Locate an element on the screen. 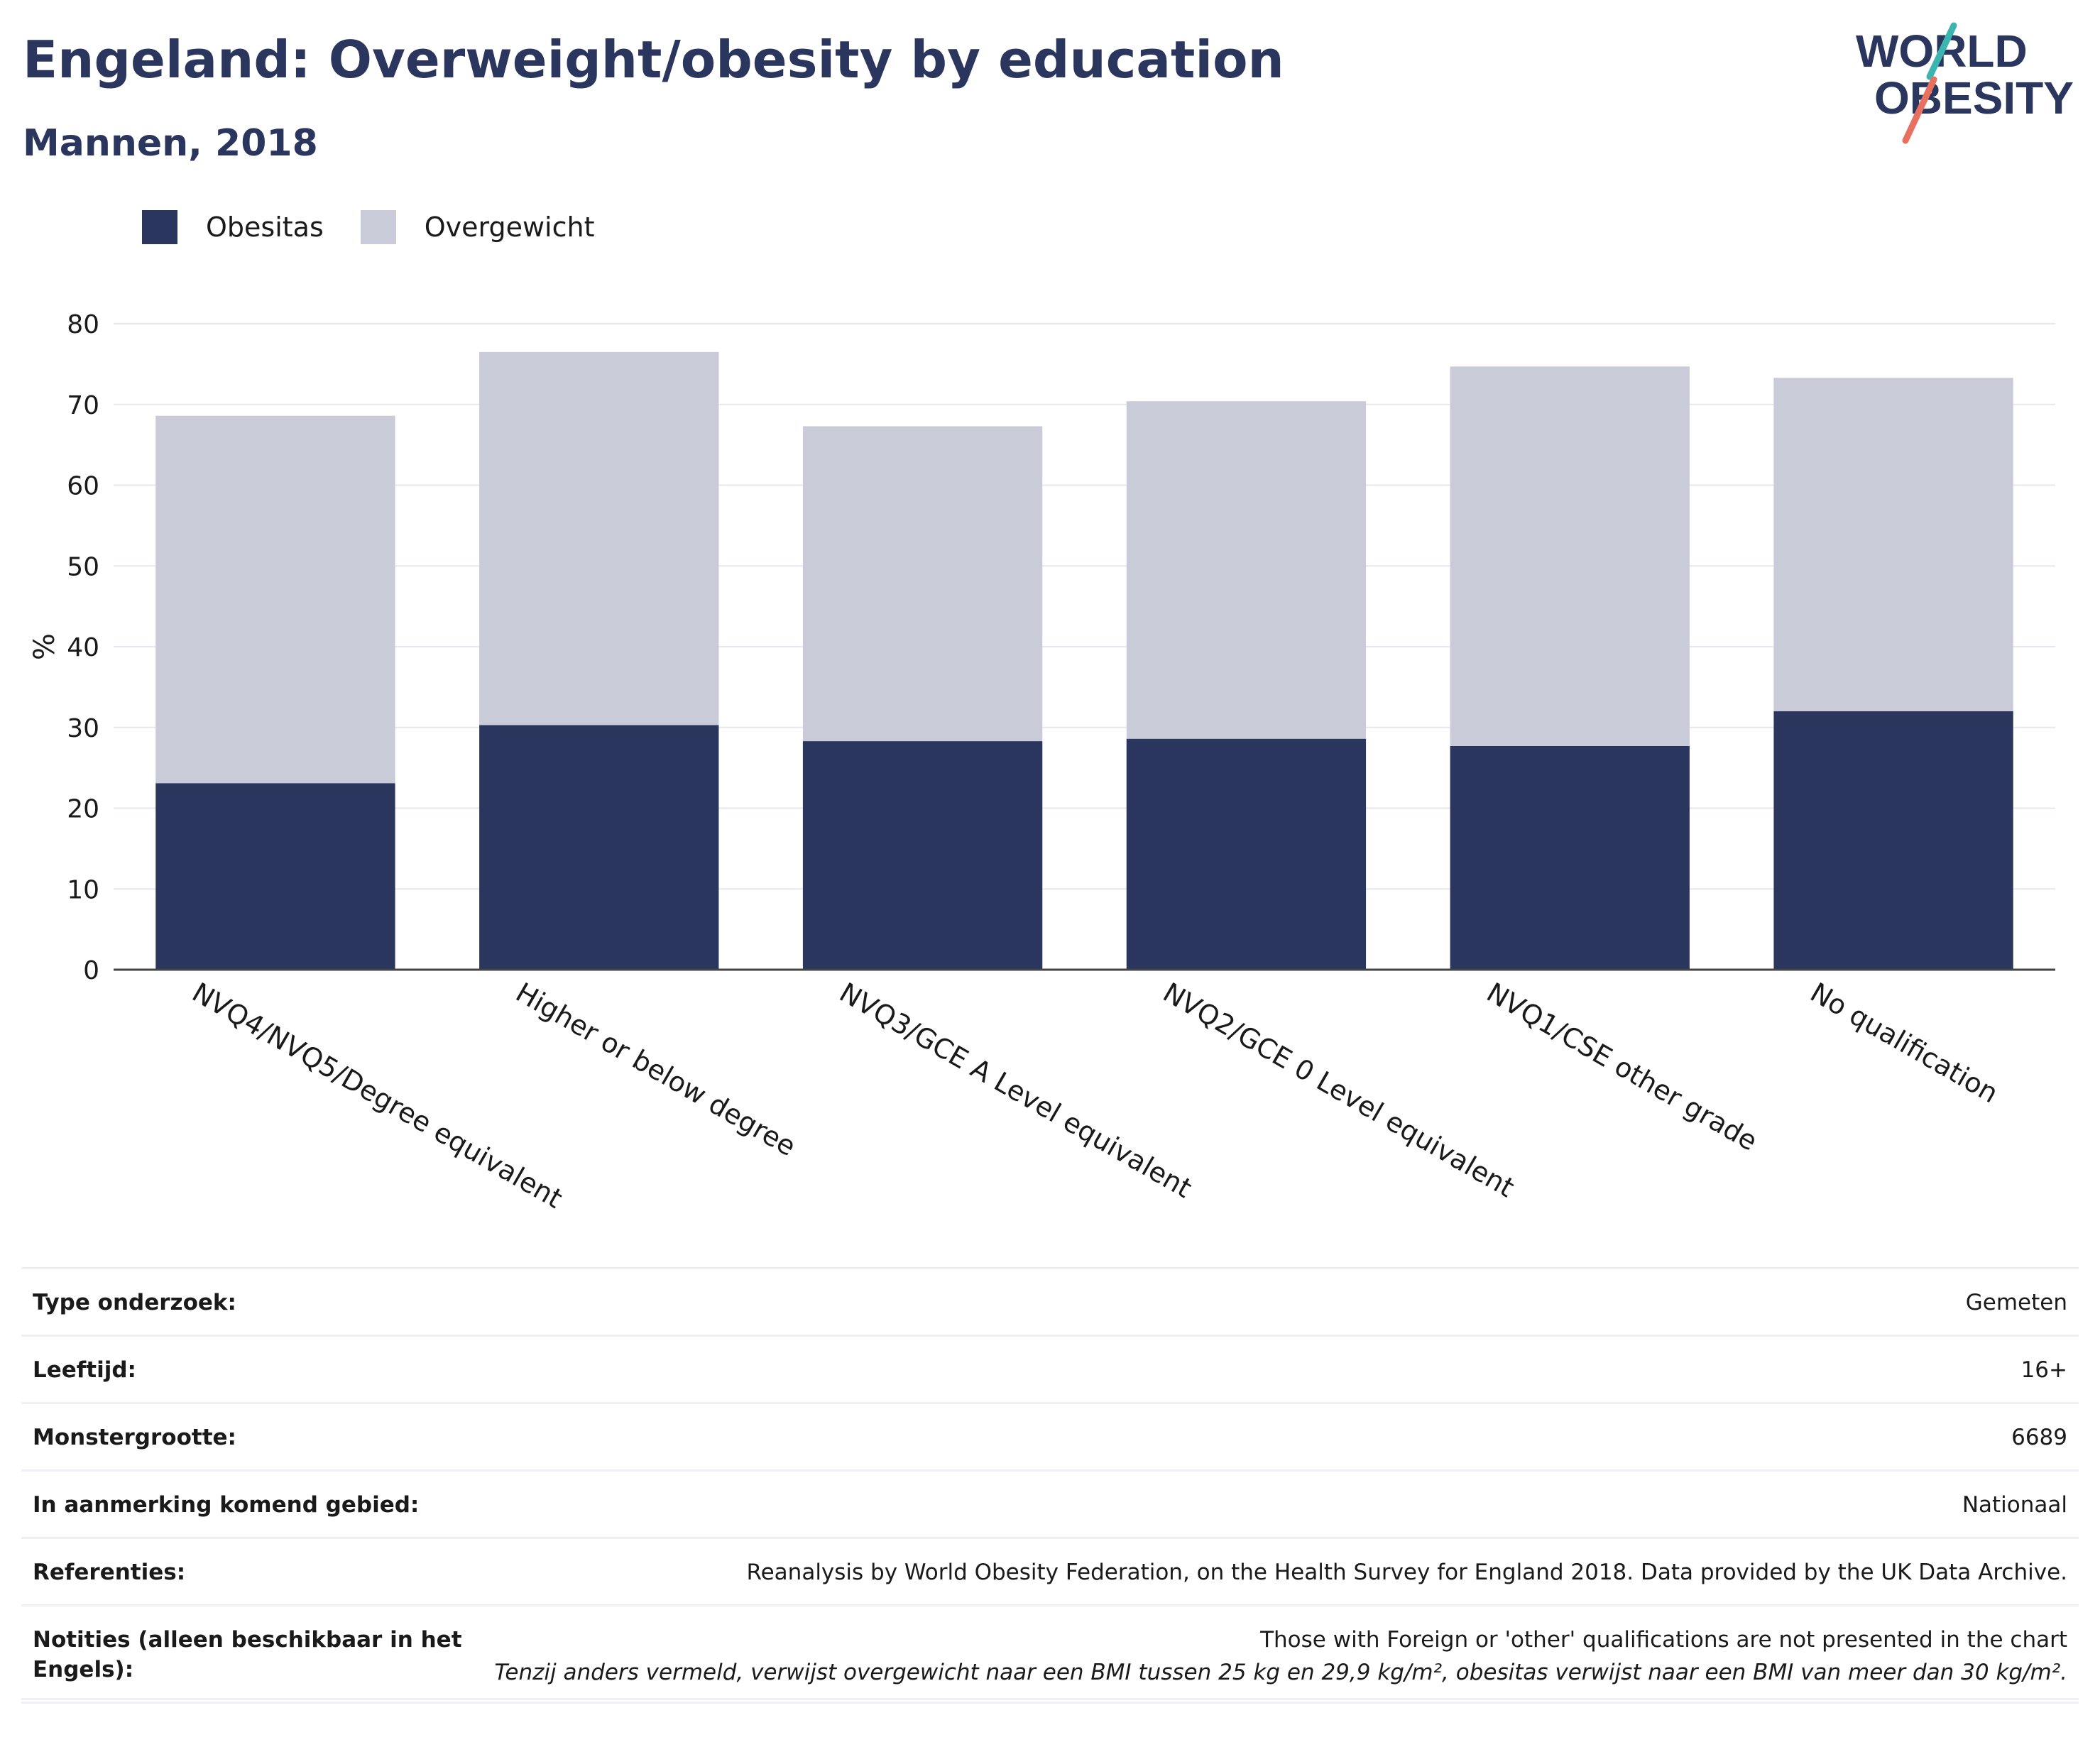  y-axis-label: % is located at coordinates (44, 646).